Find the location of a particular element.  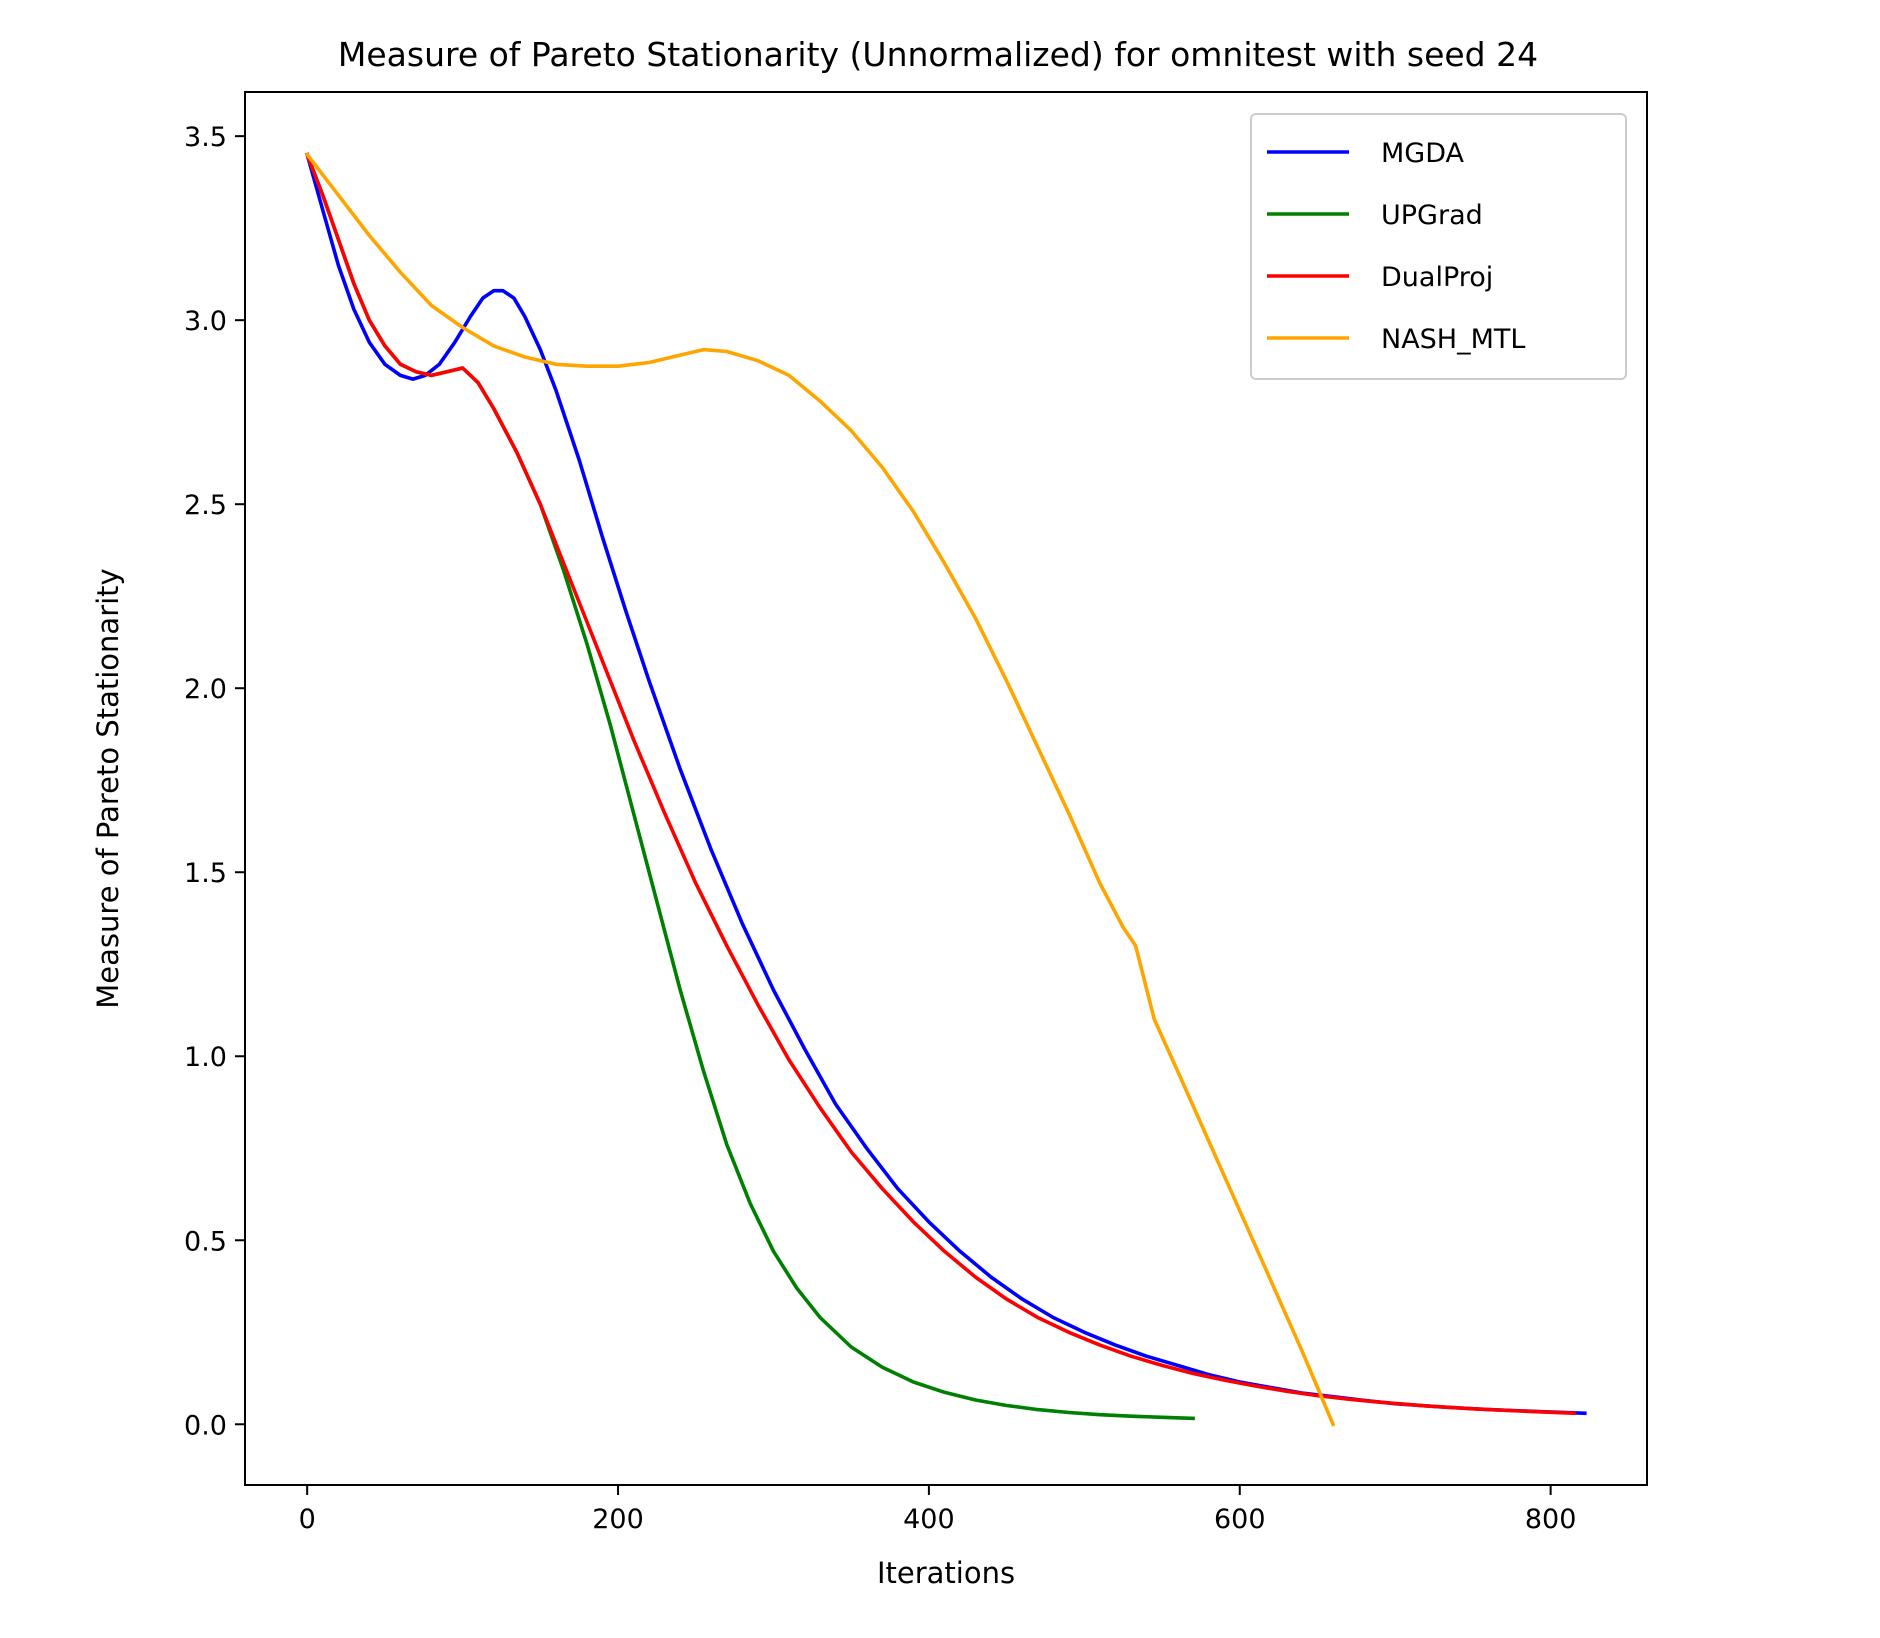

y-tick-label: 3.0 is located at coordinates (205, 321).